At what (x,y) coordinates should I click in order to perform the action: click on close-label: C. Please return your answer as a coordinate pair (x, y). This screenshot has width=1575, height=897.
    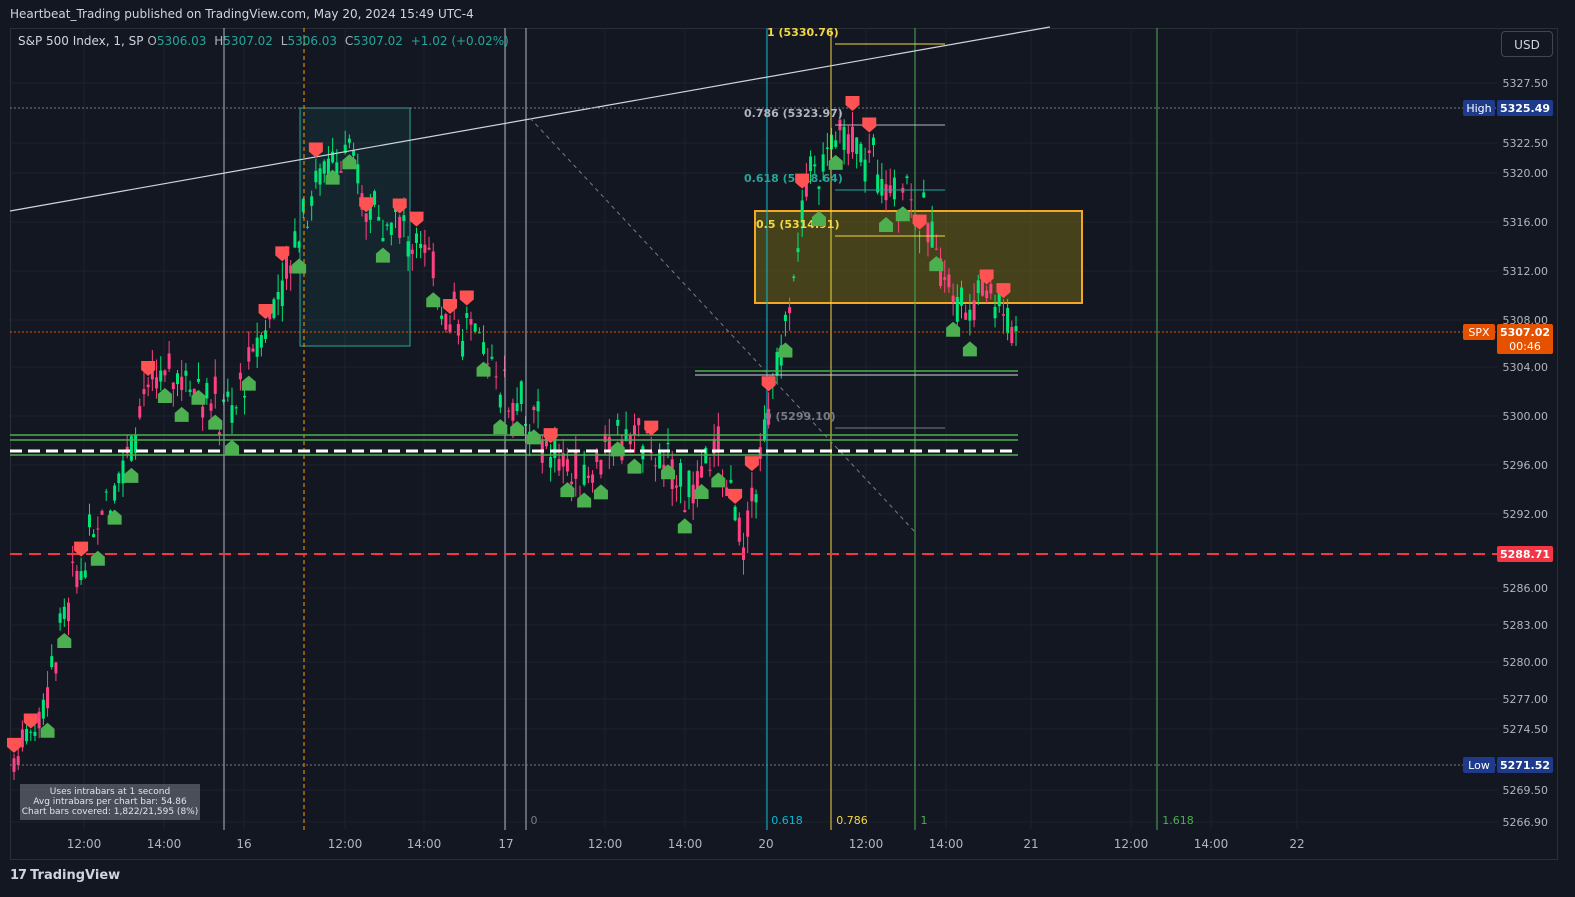
    Looking at the image, I should click on (349, 41).